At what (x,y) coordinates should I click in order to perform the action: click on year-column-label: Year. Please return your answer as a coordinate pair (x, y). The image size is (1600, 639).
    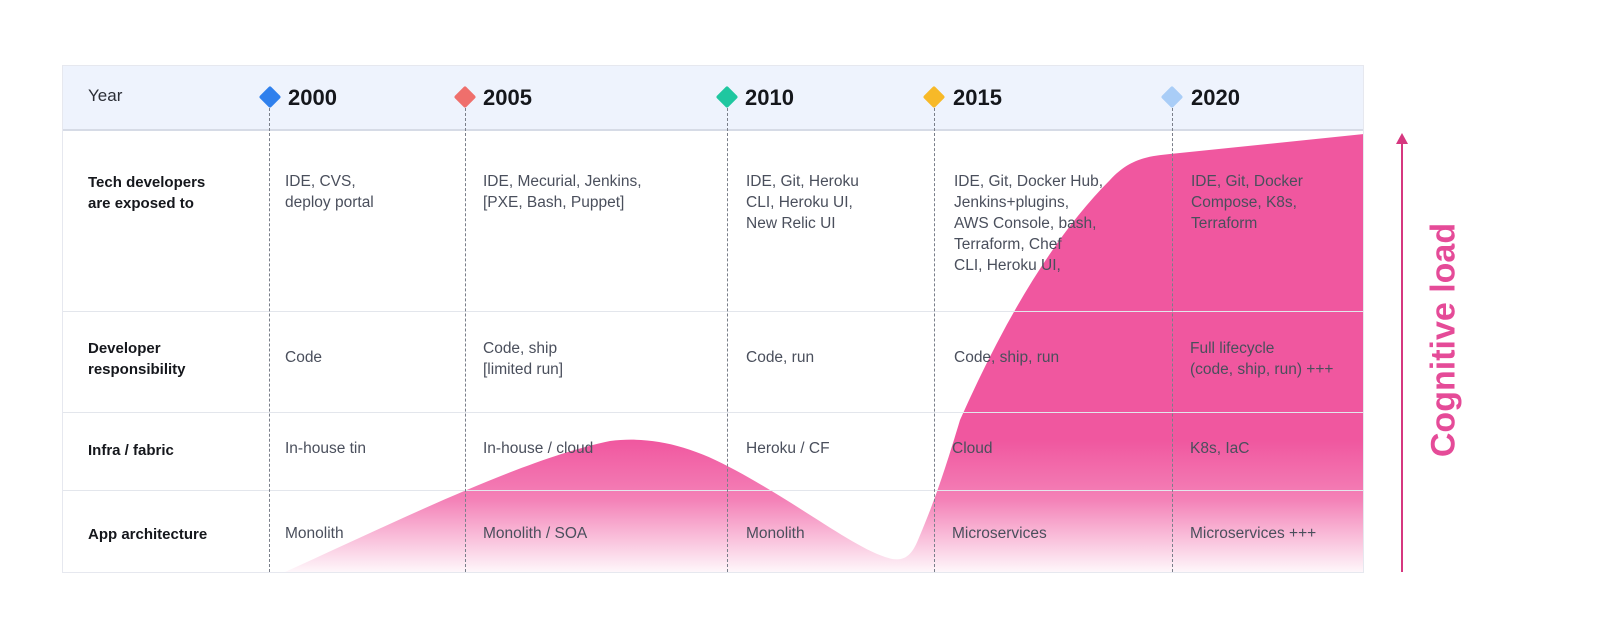
    Looking at the image, I should click on (105, 95).